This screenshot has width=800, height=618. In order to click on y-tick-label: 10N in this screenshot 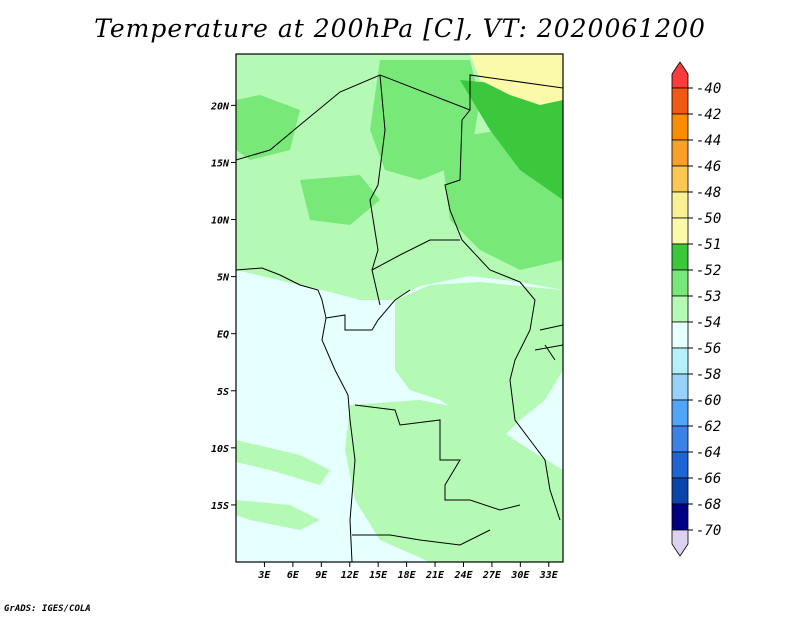, I will do `click(220, 221)`.